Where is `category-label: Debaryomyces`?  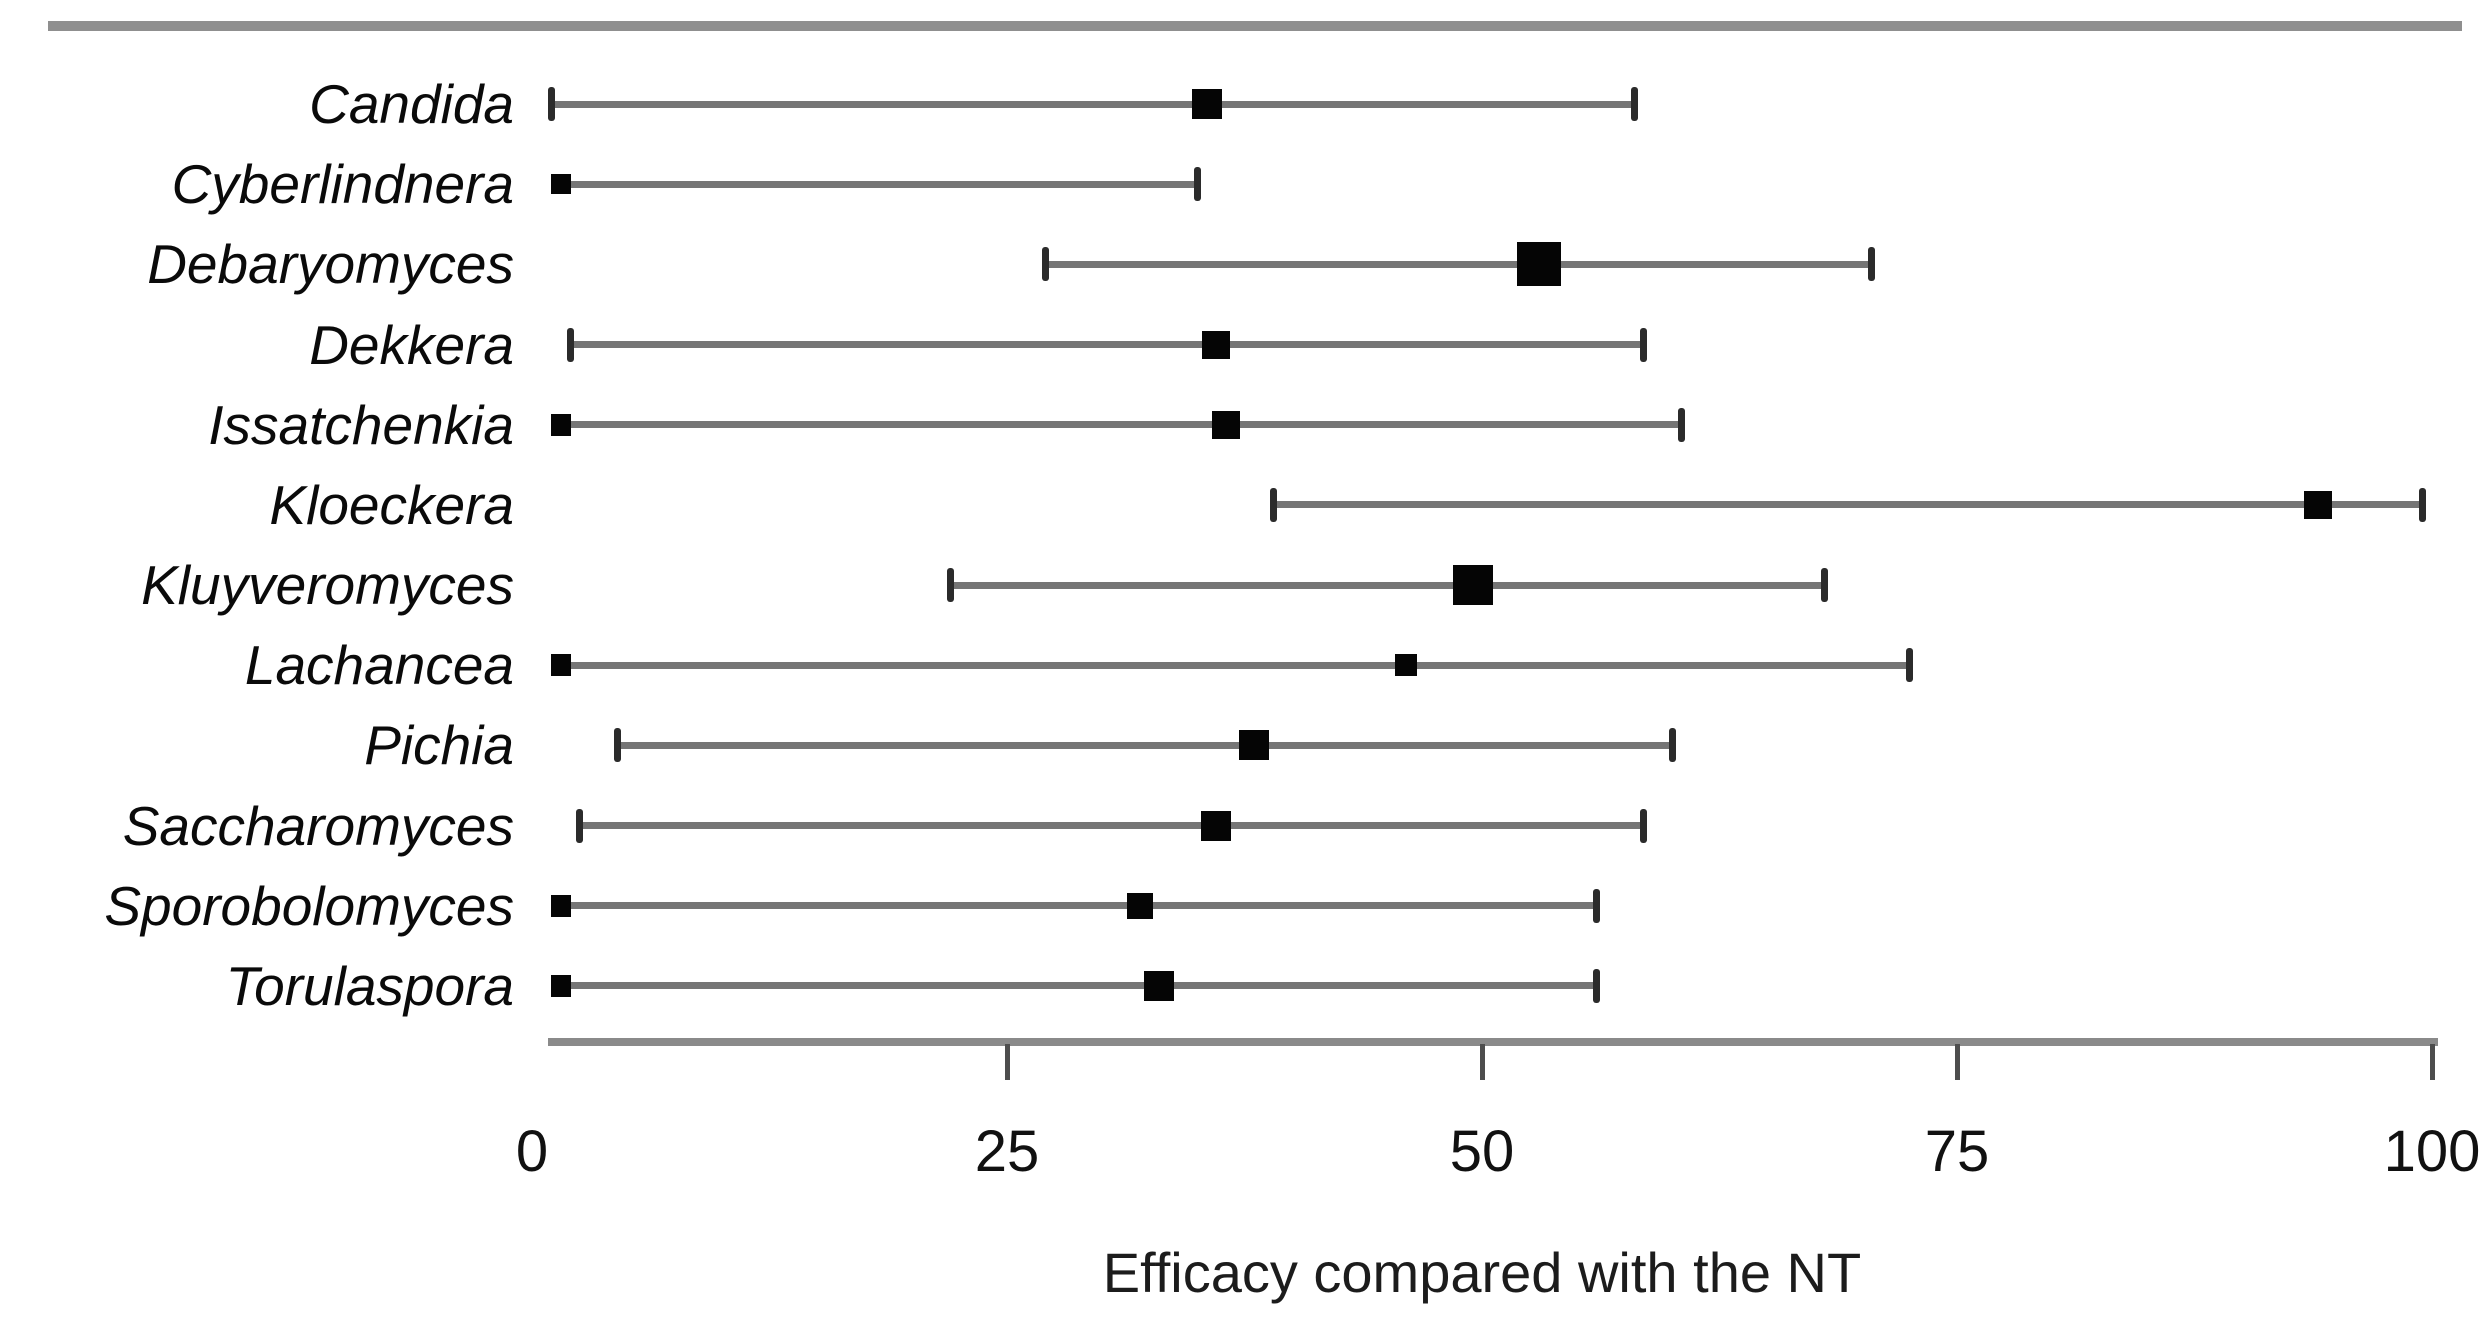
category-label: Debaryomyces is located at coordinates (330, 264).